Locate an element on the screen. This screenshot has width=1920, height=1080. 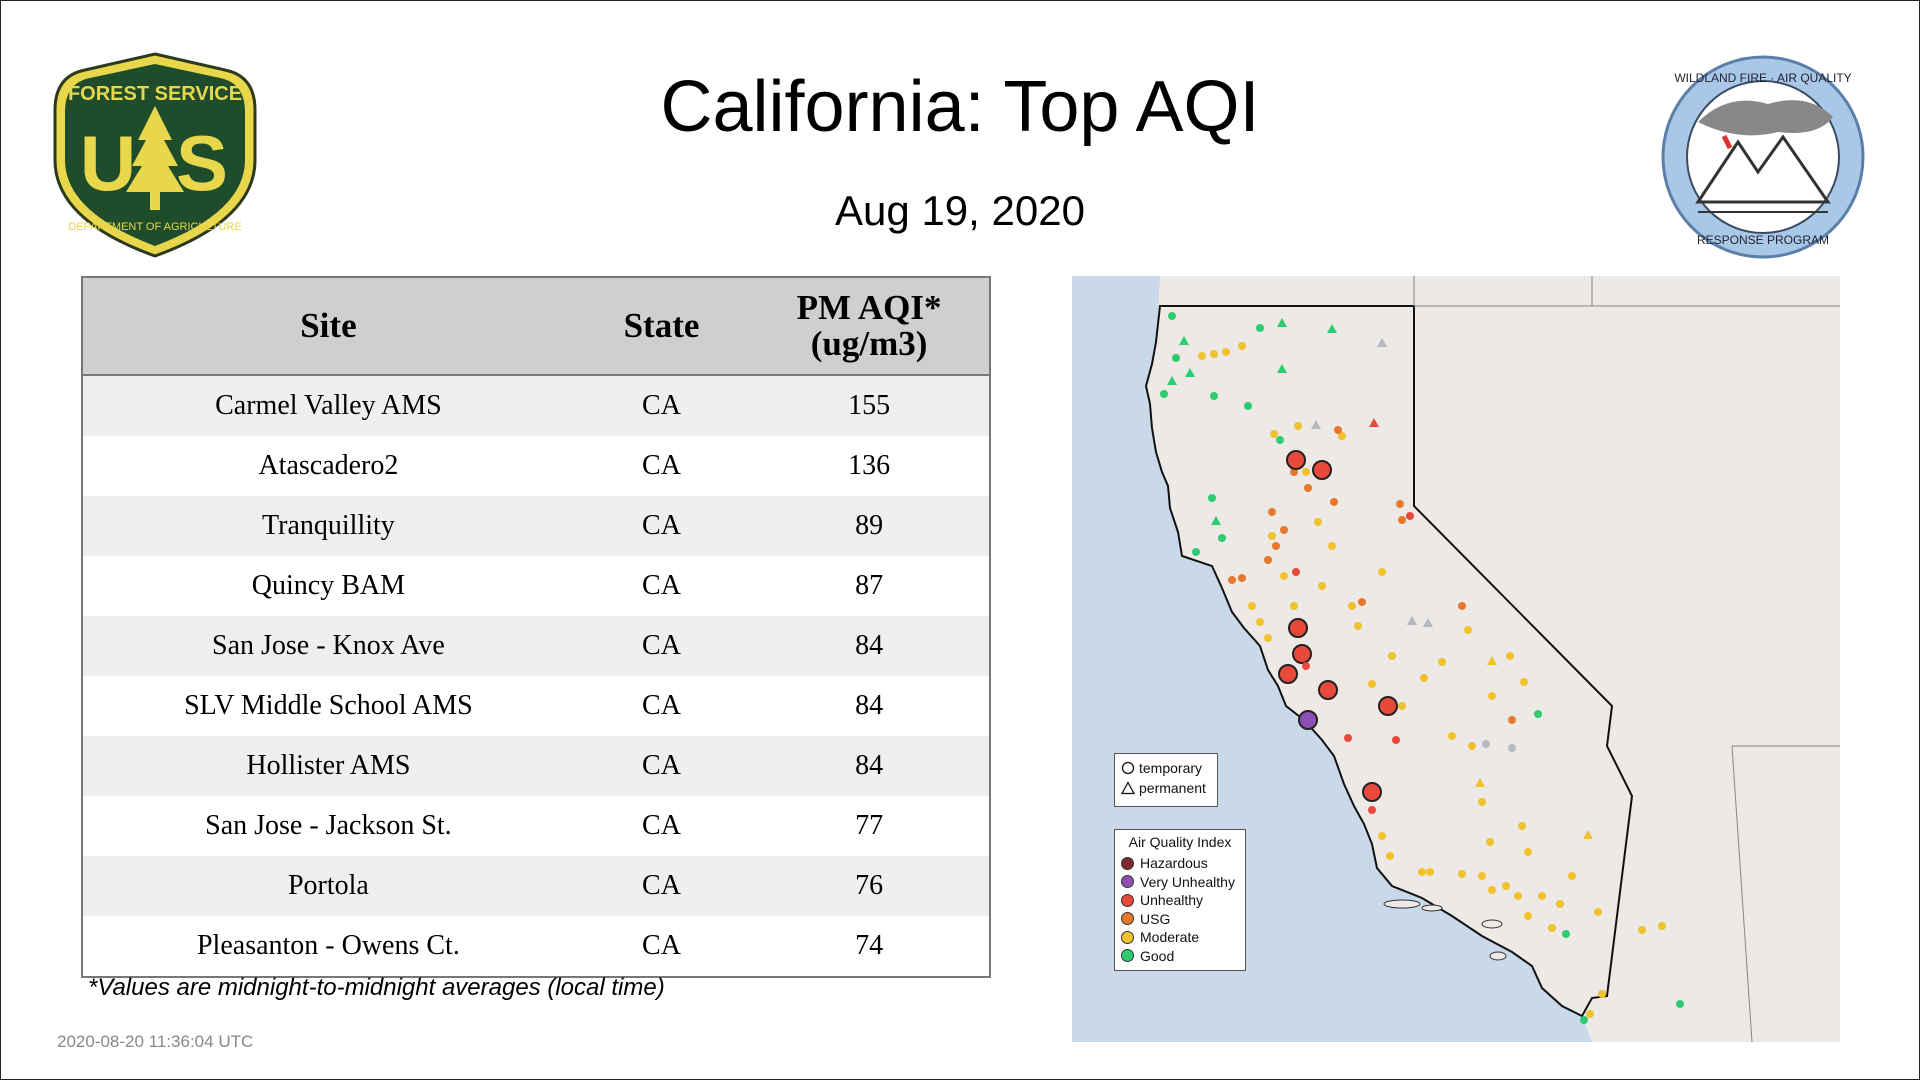
site-type-legend: temporary permanent is located at coordinates (1166, 780).